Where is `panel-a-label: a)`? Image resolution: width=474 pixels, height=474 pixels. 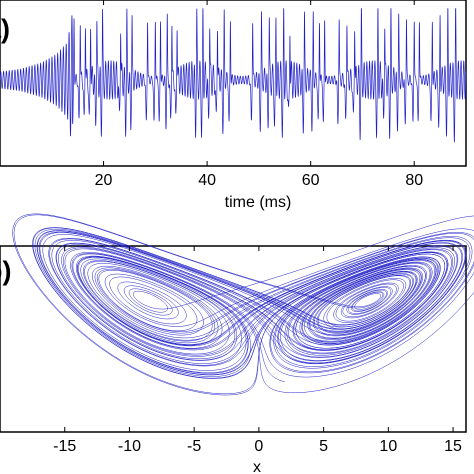
panel-a-label: a) is located at coordinates (5, 29).